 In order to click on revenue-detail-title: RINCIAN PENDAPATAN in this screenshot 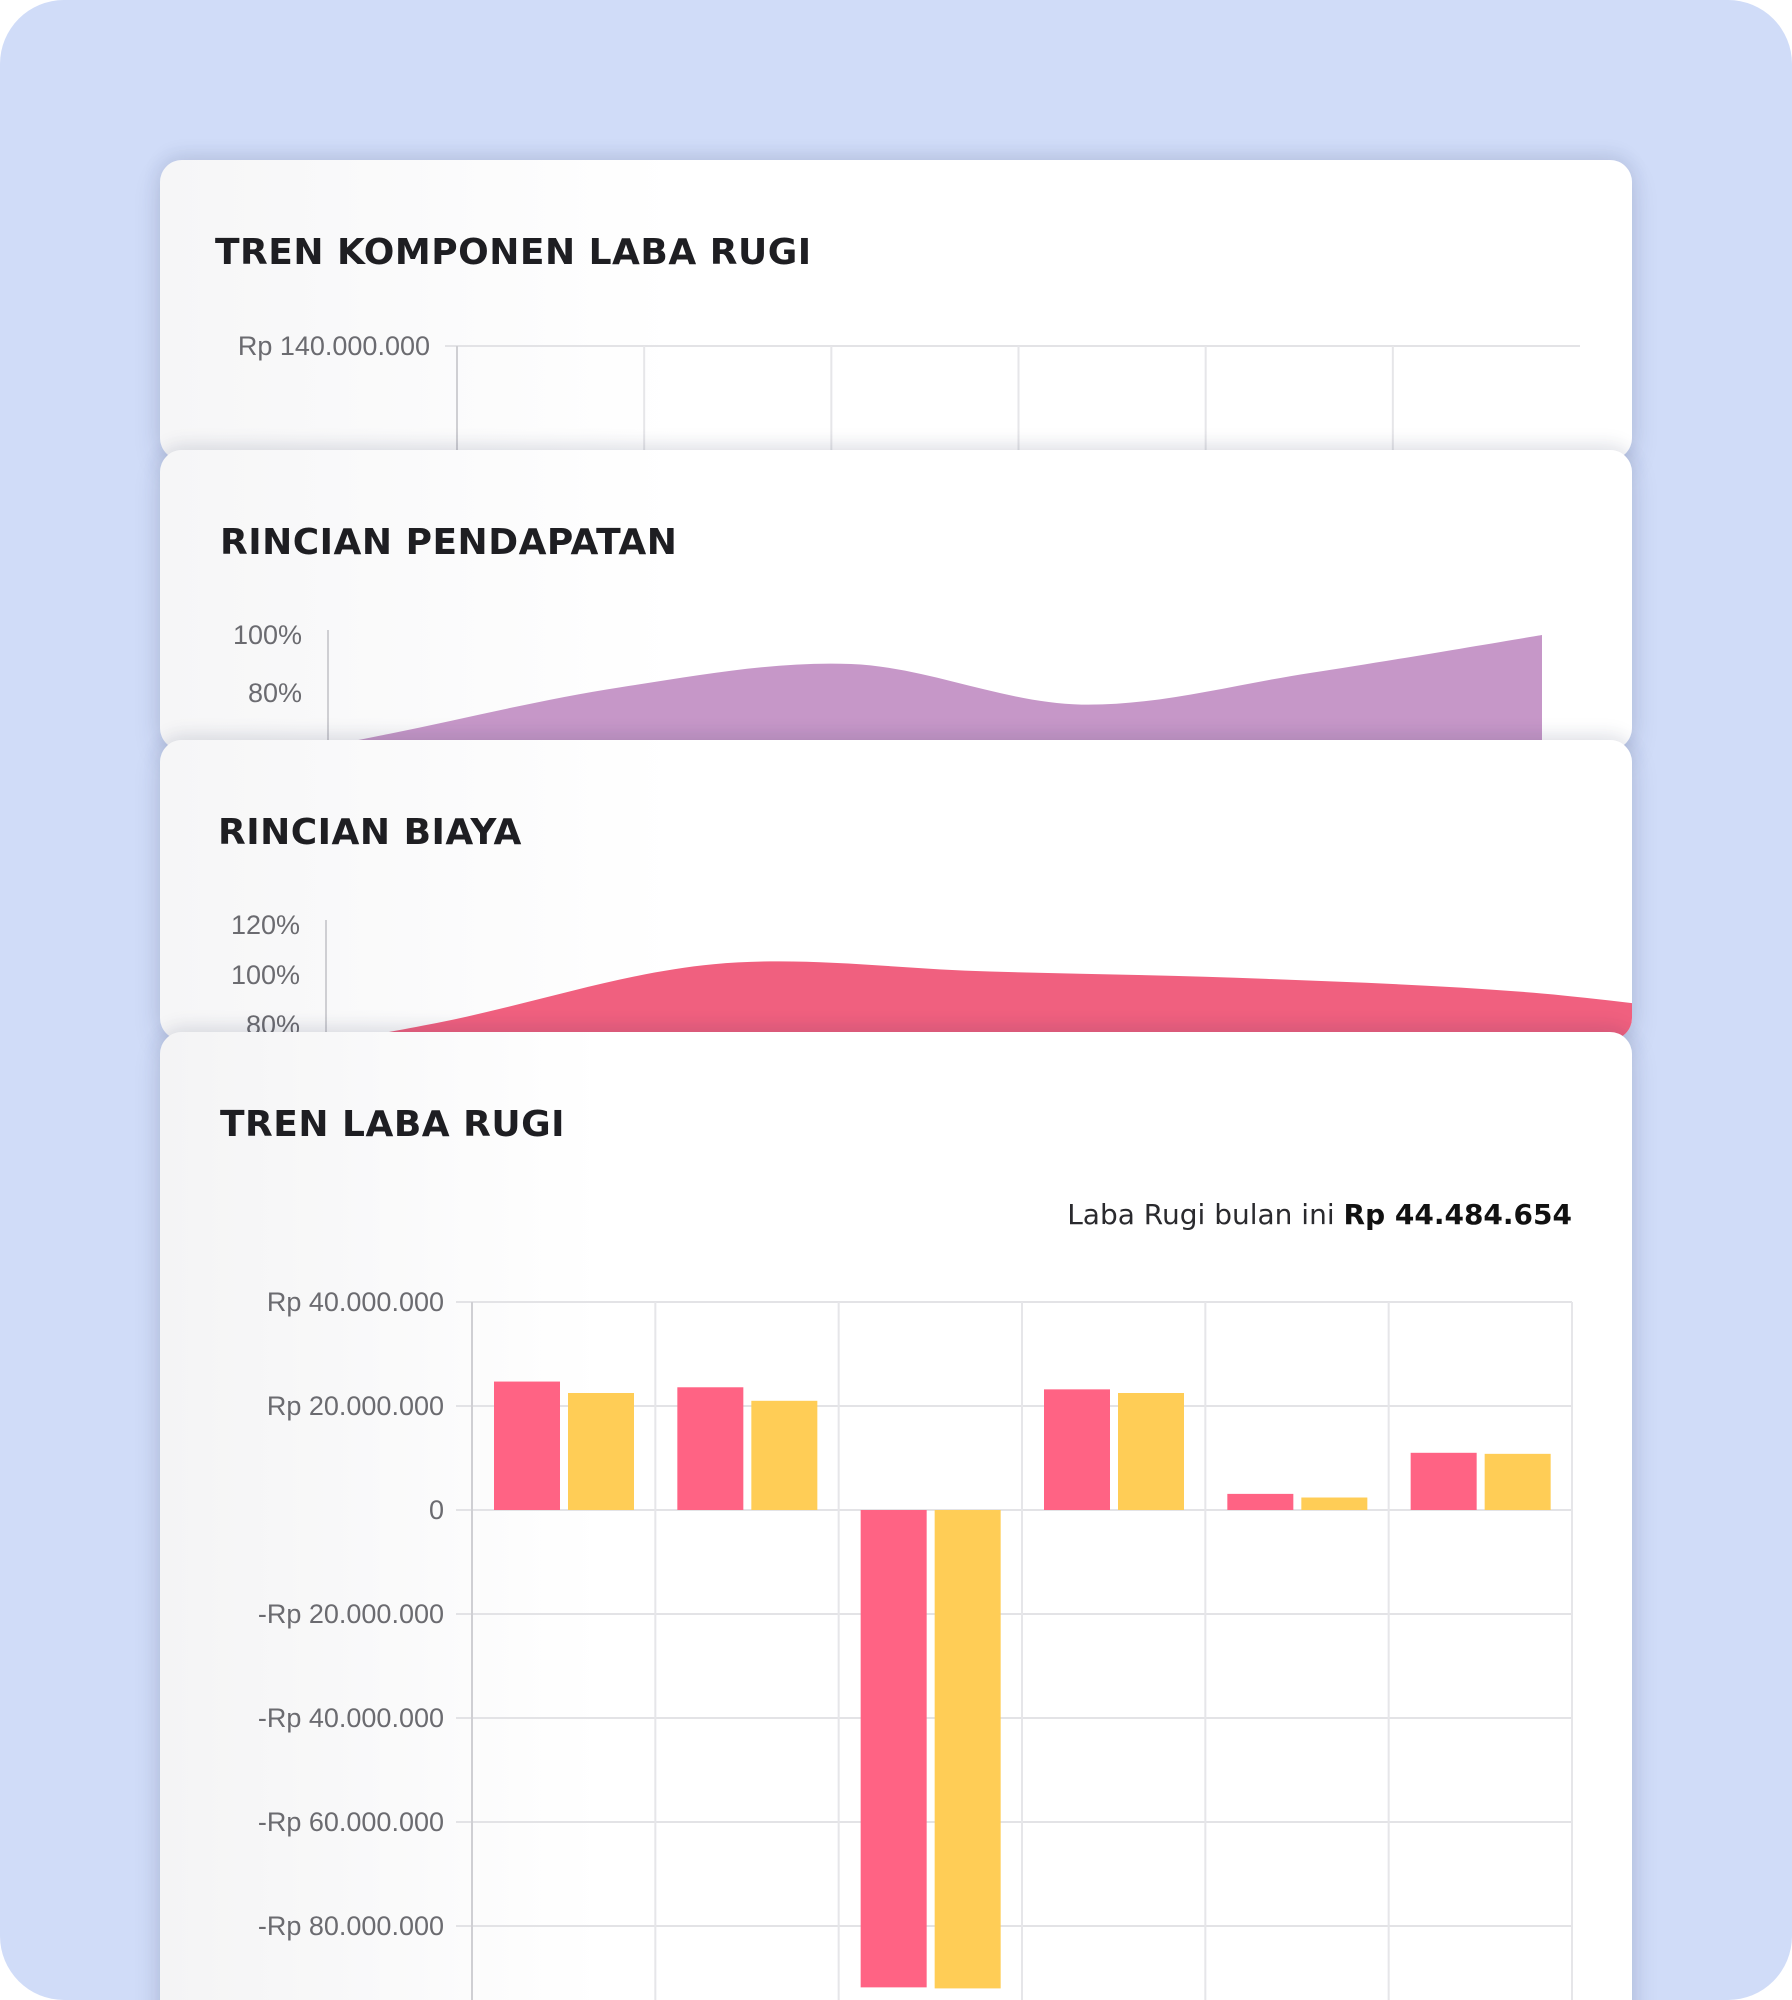, I will do `click(449, 542)`.